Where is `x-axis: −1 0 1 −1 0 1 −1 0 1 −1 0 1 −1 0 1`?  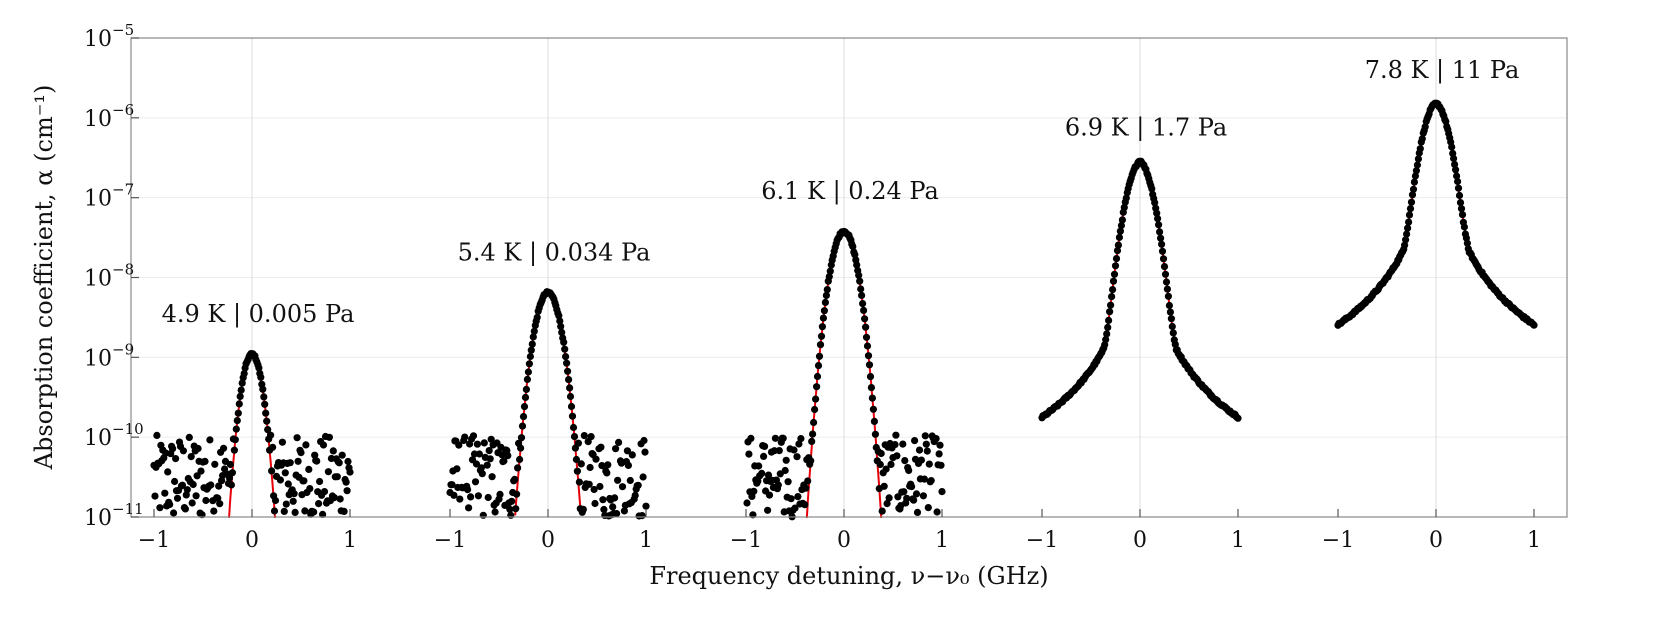
x-axis: −1 0 1 −1 0 1 −1 0 1 −1 0 1 −1 0 1 is located at coordinates (839, 531).